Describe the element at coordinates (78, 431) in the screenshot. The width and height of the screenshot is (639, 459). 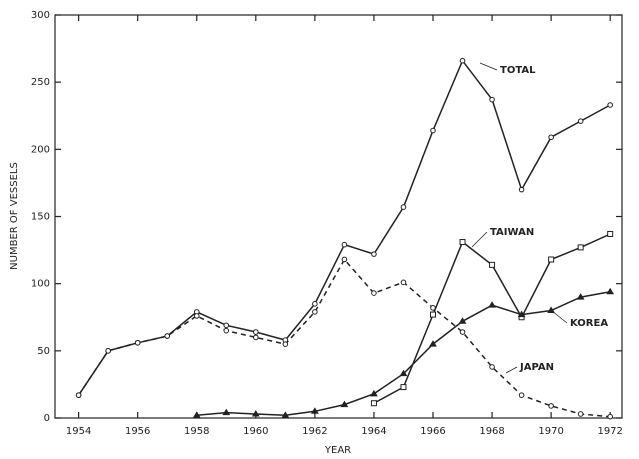
I see `x-tick-label: 1954` at that location.